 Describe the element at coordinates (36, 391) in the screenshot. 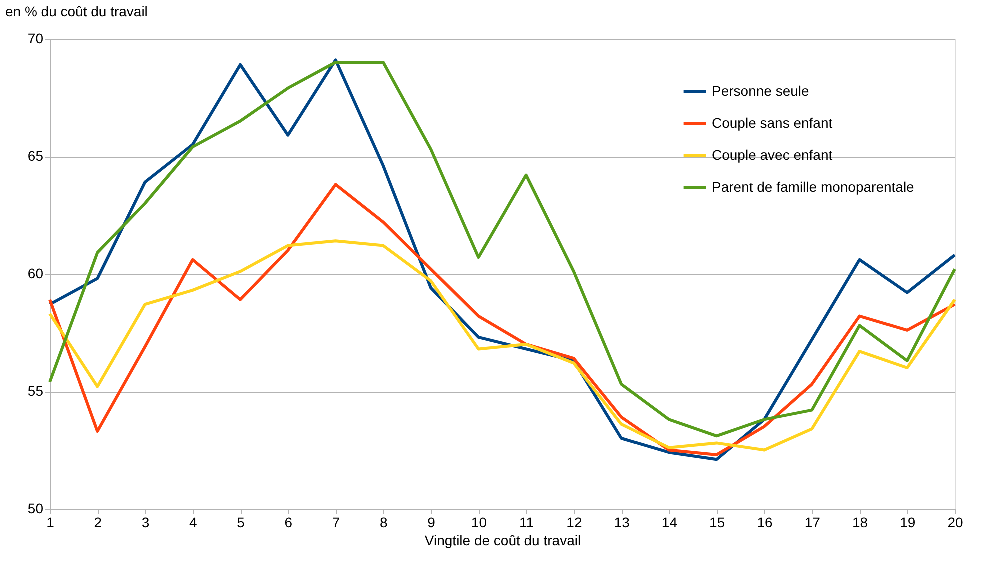

I see `y-tick-label: 55` at that location.